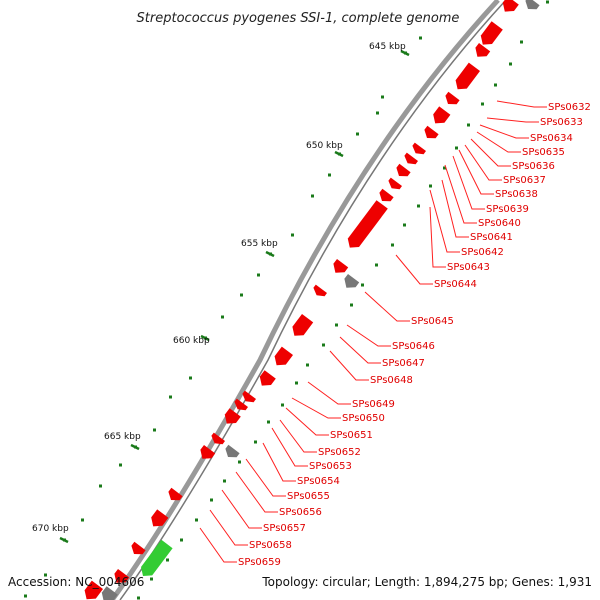  Describe the element at coordinates (533, 166) in the screenshot. I see `gene-label: SPs0636` at that location.